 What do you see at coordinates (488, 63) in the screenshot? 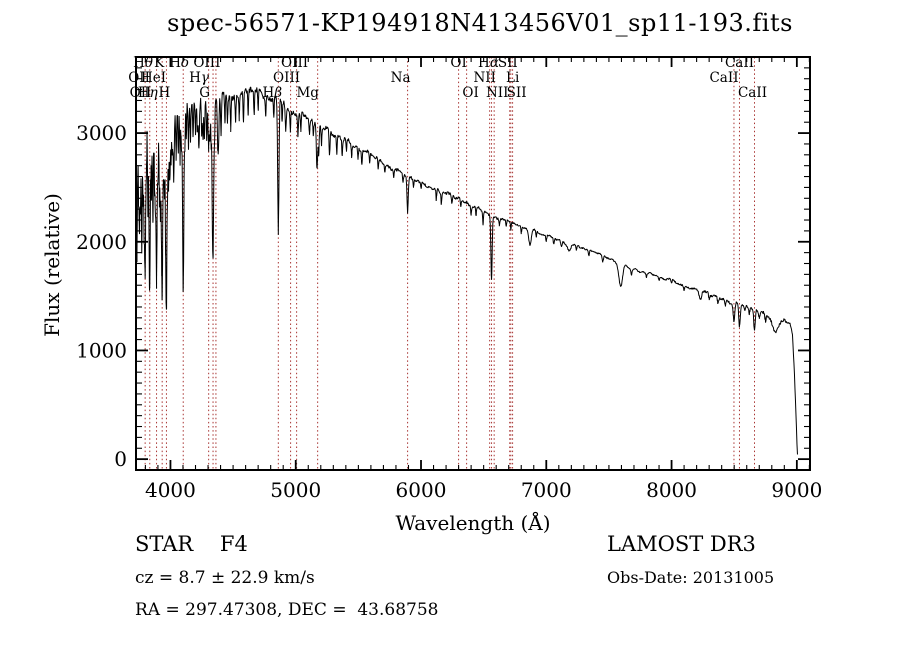
I see `spectral-line-label: Hα` at bounding box center [488, 63].